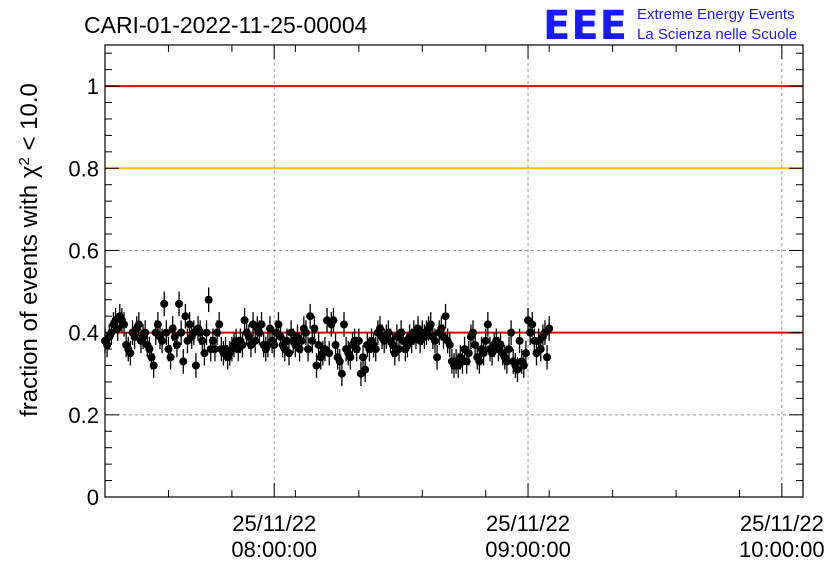 Image resolution: width=836 pixels, height=572 pixels. Describe the element at coordinates (83, 250) in the screenshot. I see `y-tick-label: 0.6` at that location.